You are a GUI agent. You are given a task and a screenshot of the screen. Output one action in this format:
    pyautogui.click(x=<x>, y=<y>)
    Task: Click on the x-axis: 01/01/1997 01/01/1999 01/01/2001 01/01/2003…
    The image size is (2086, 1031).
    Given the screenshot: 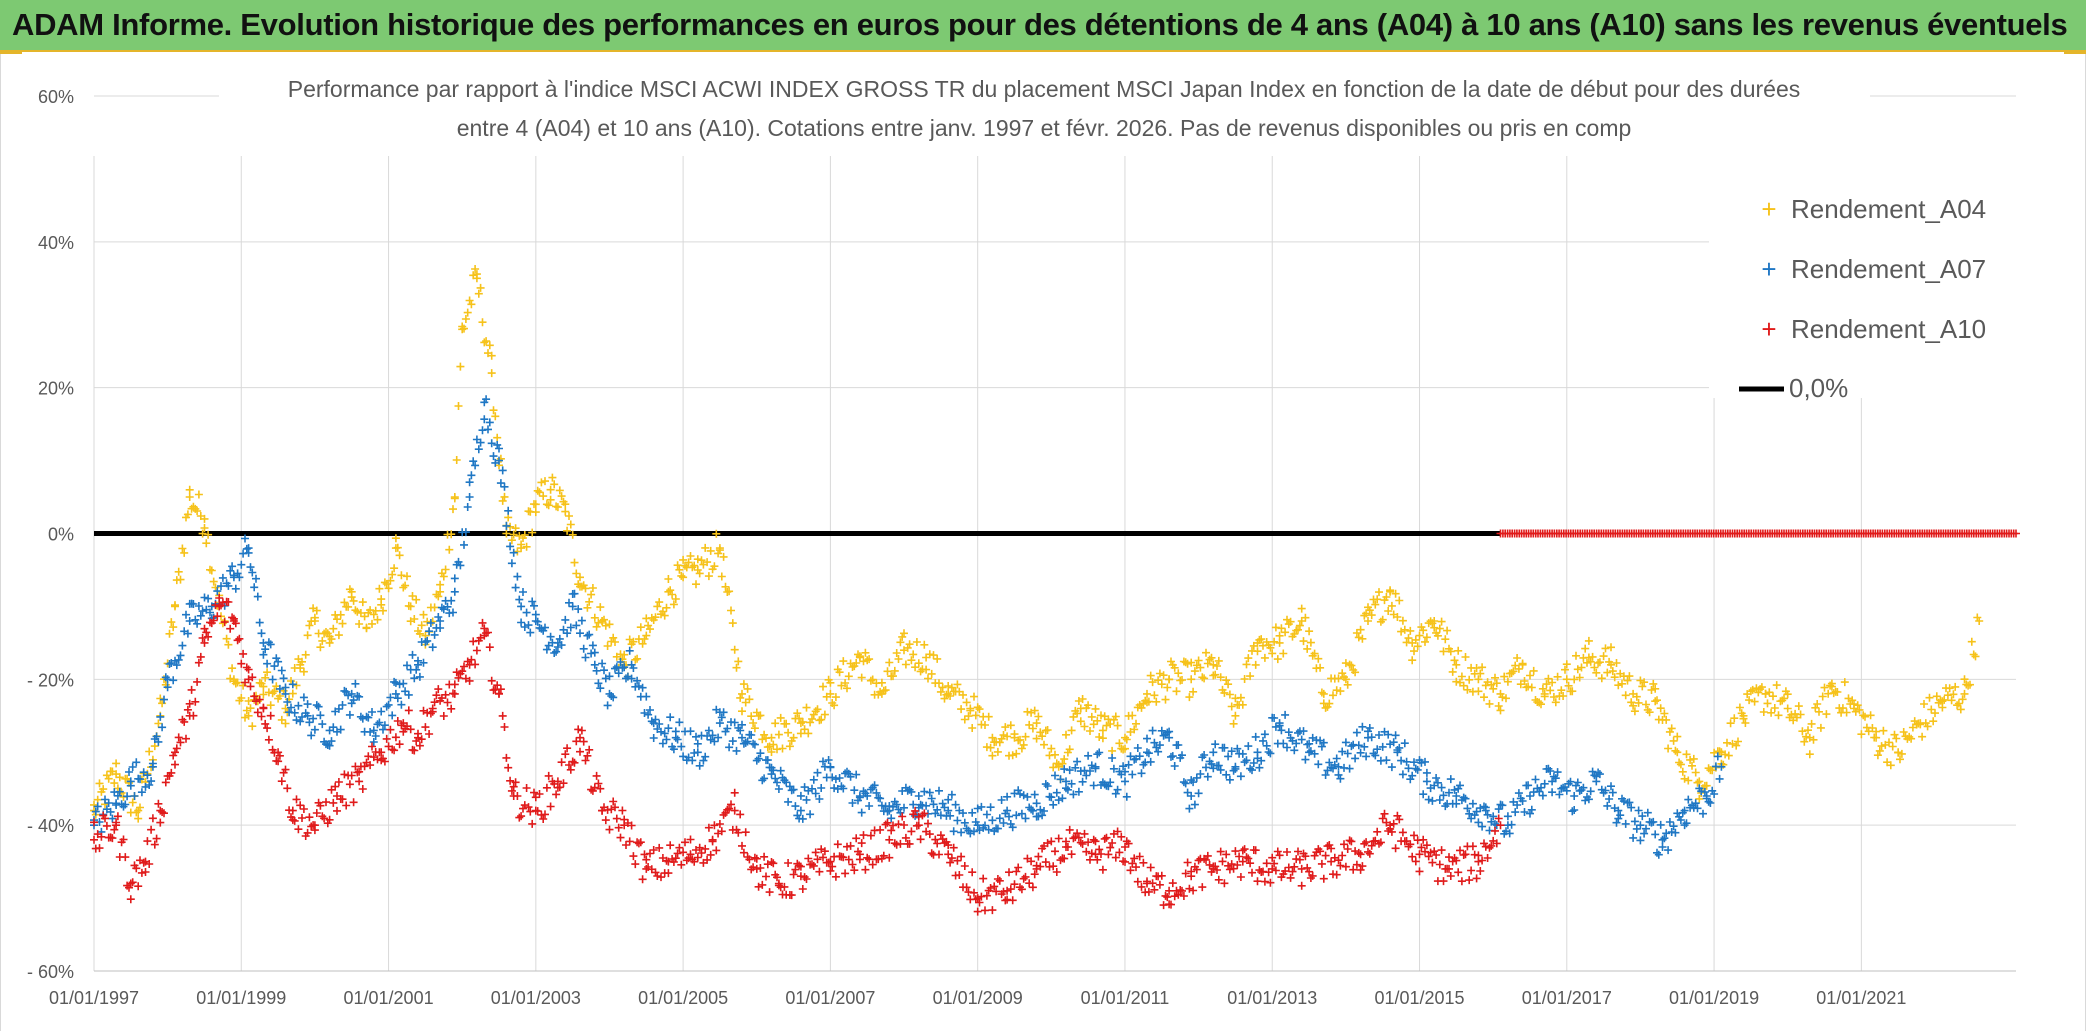 What is the action you would take?
    pyautogui.click(x=1032, y=989)
    